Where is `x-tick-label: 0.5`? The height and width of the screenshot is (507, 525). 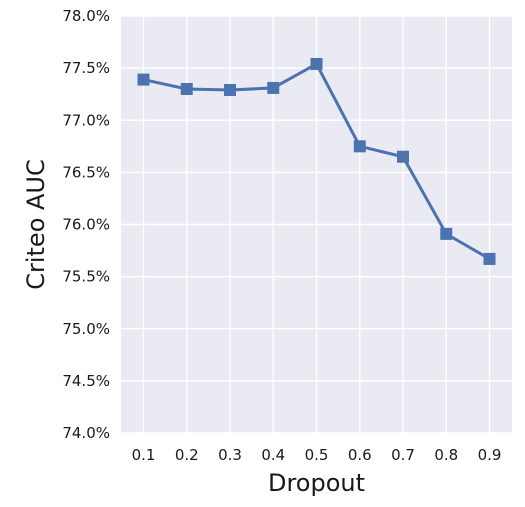 x-tick-label: 0.5 is located at coordinates (317, 455).